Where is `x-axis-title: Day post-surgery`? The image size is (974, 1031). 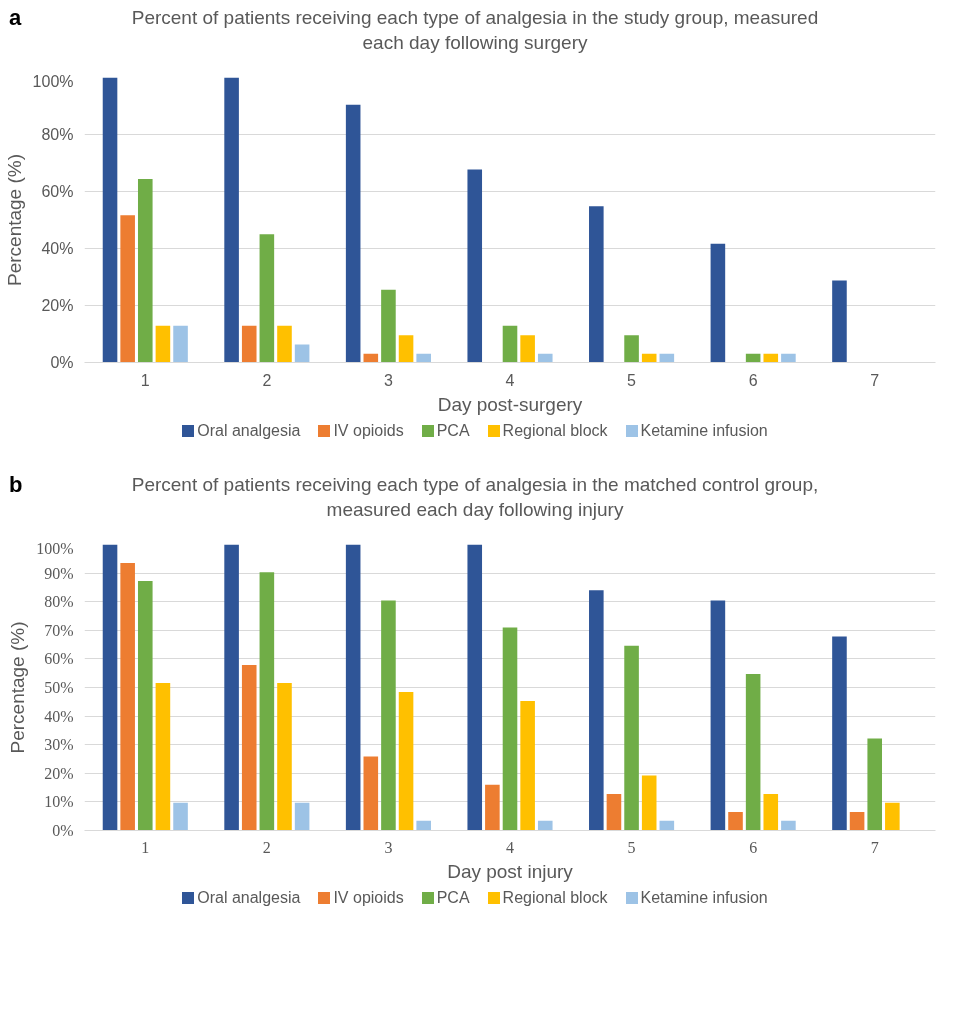
x-axis-title: Day post-surgery is located at coordinates (510, 404).